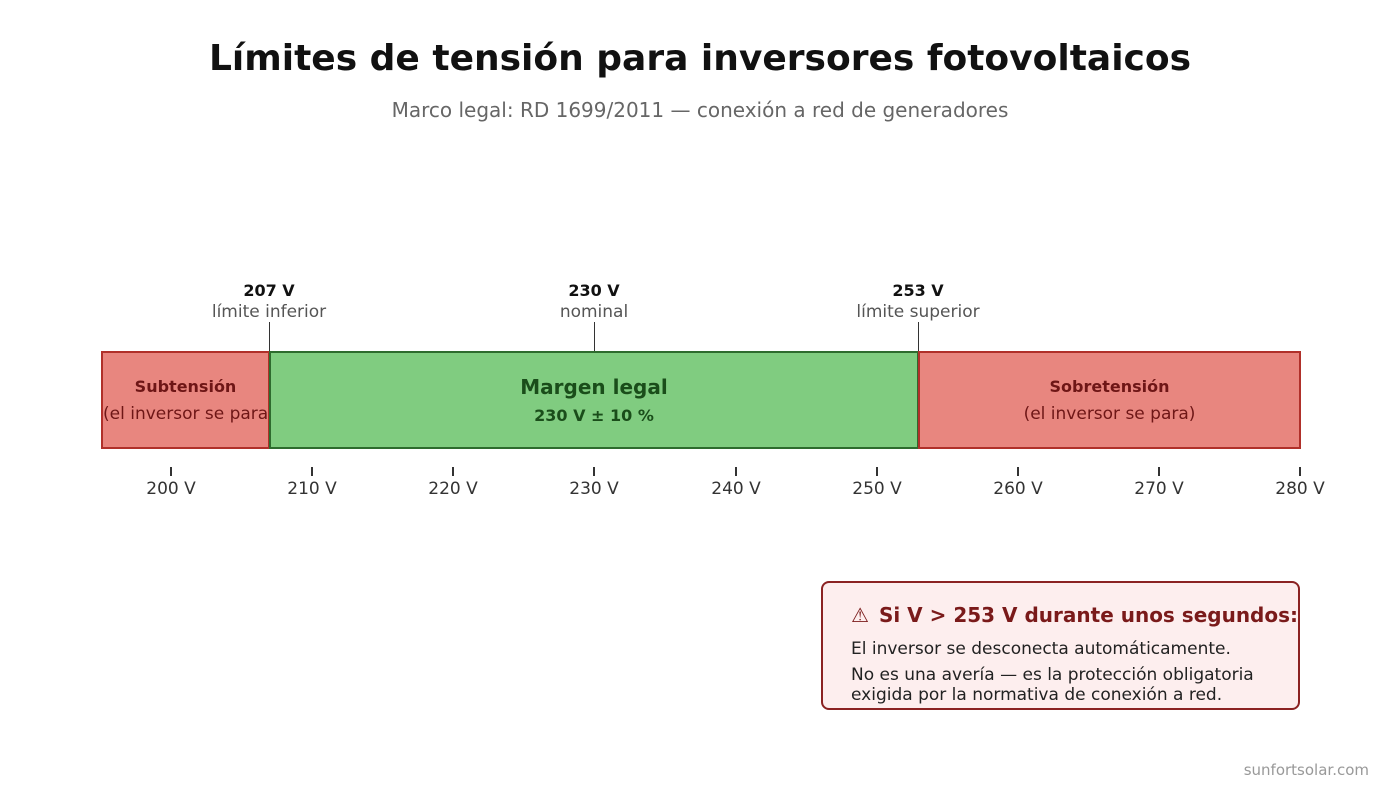  Describe the element at coordinates (1018, 489) in the screenshot. I see `axis-tick-label: 260 V` at that location.